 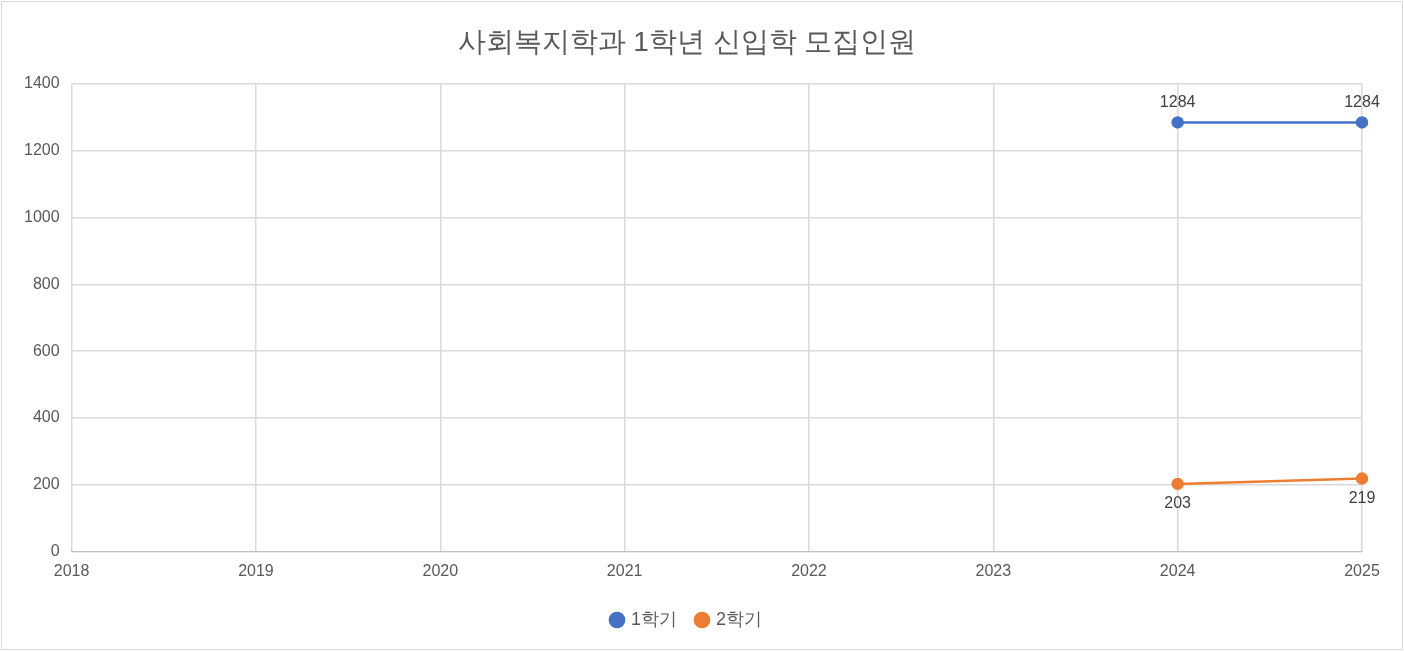 I want to click on y-tick-label: 1400, so click(x=42, y=83).